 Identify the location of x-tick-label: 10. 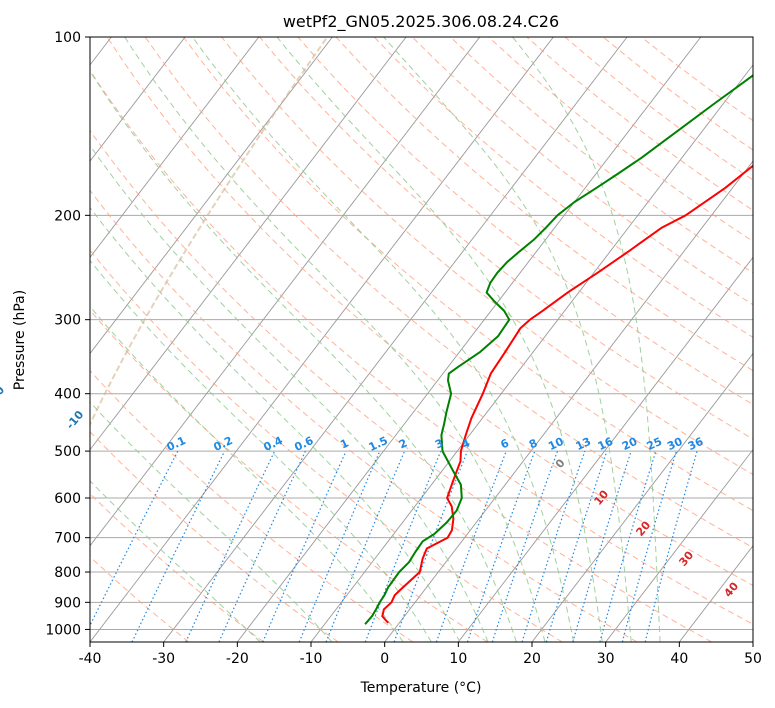
(458, 659).